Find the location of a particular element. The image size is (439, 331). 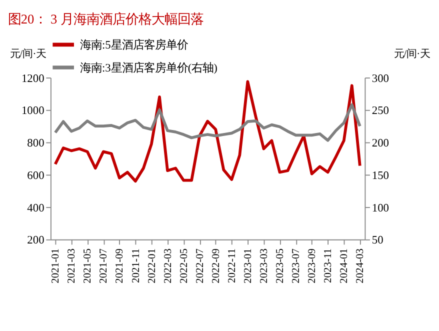

x-tick-label: 2022-01 is located at coordinates (152, 266).